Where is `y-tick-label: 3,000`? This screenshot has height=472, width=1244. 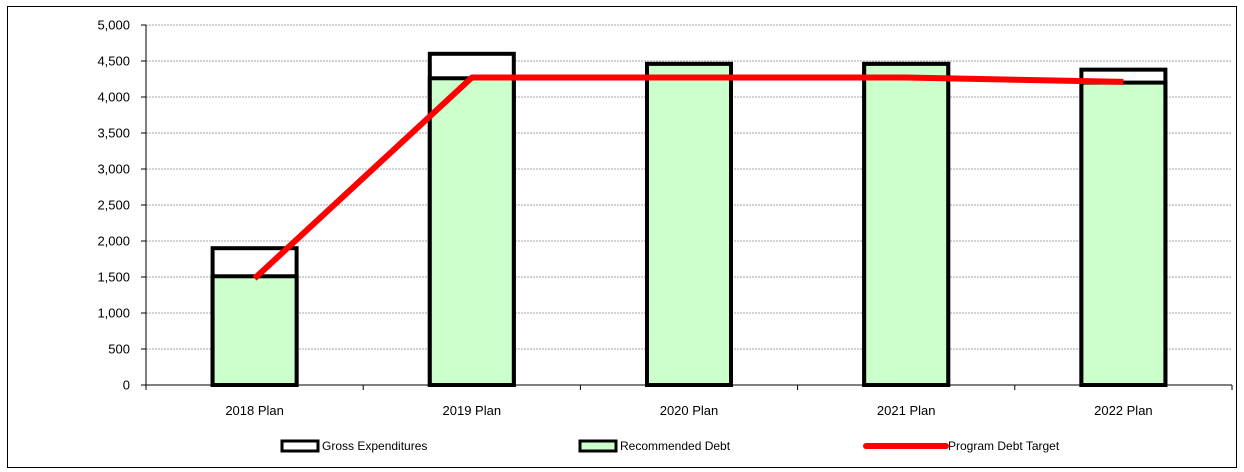 y-tick-label: 3,000 is located at coordinates (113, 169).